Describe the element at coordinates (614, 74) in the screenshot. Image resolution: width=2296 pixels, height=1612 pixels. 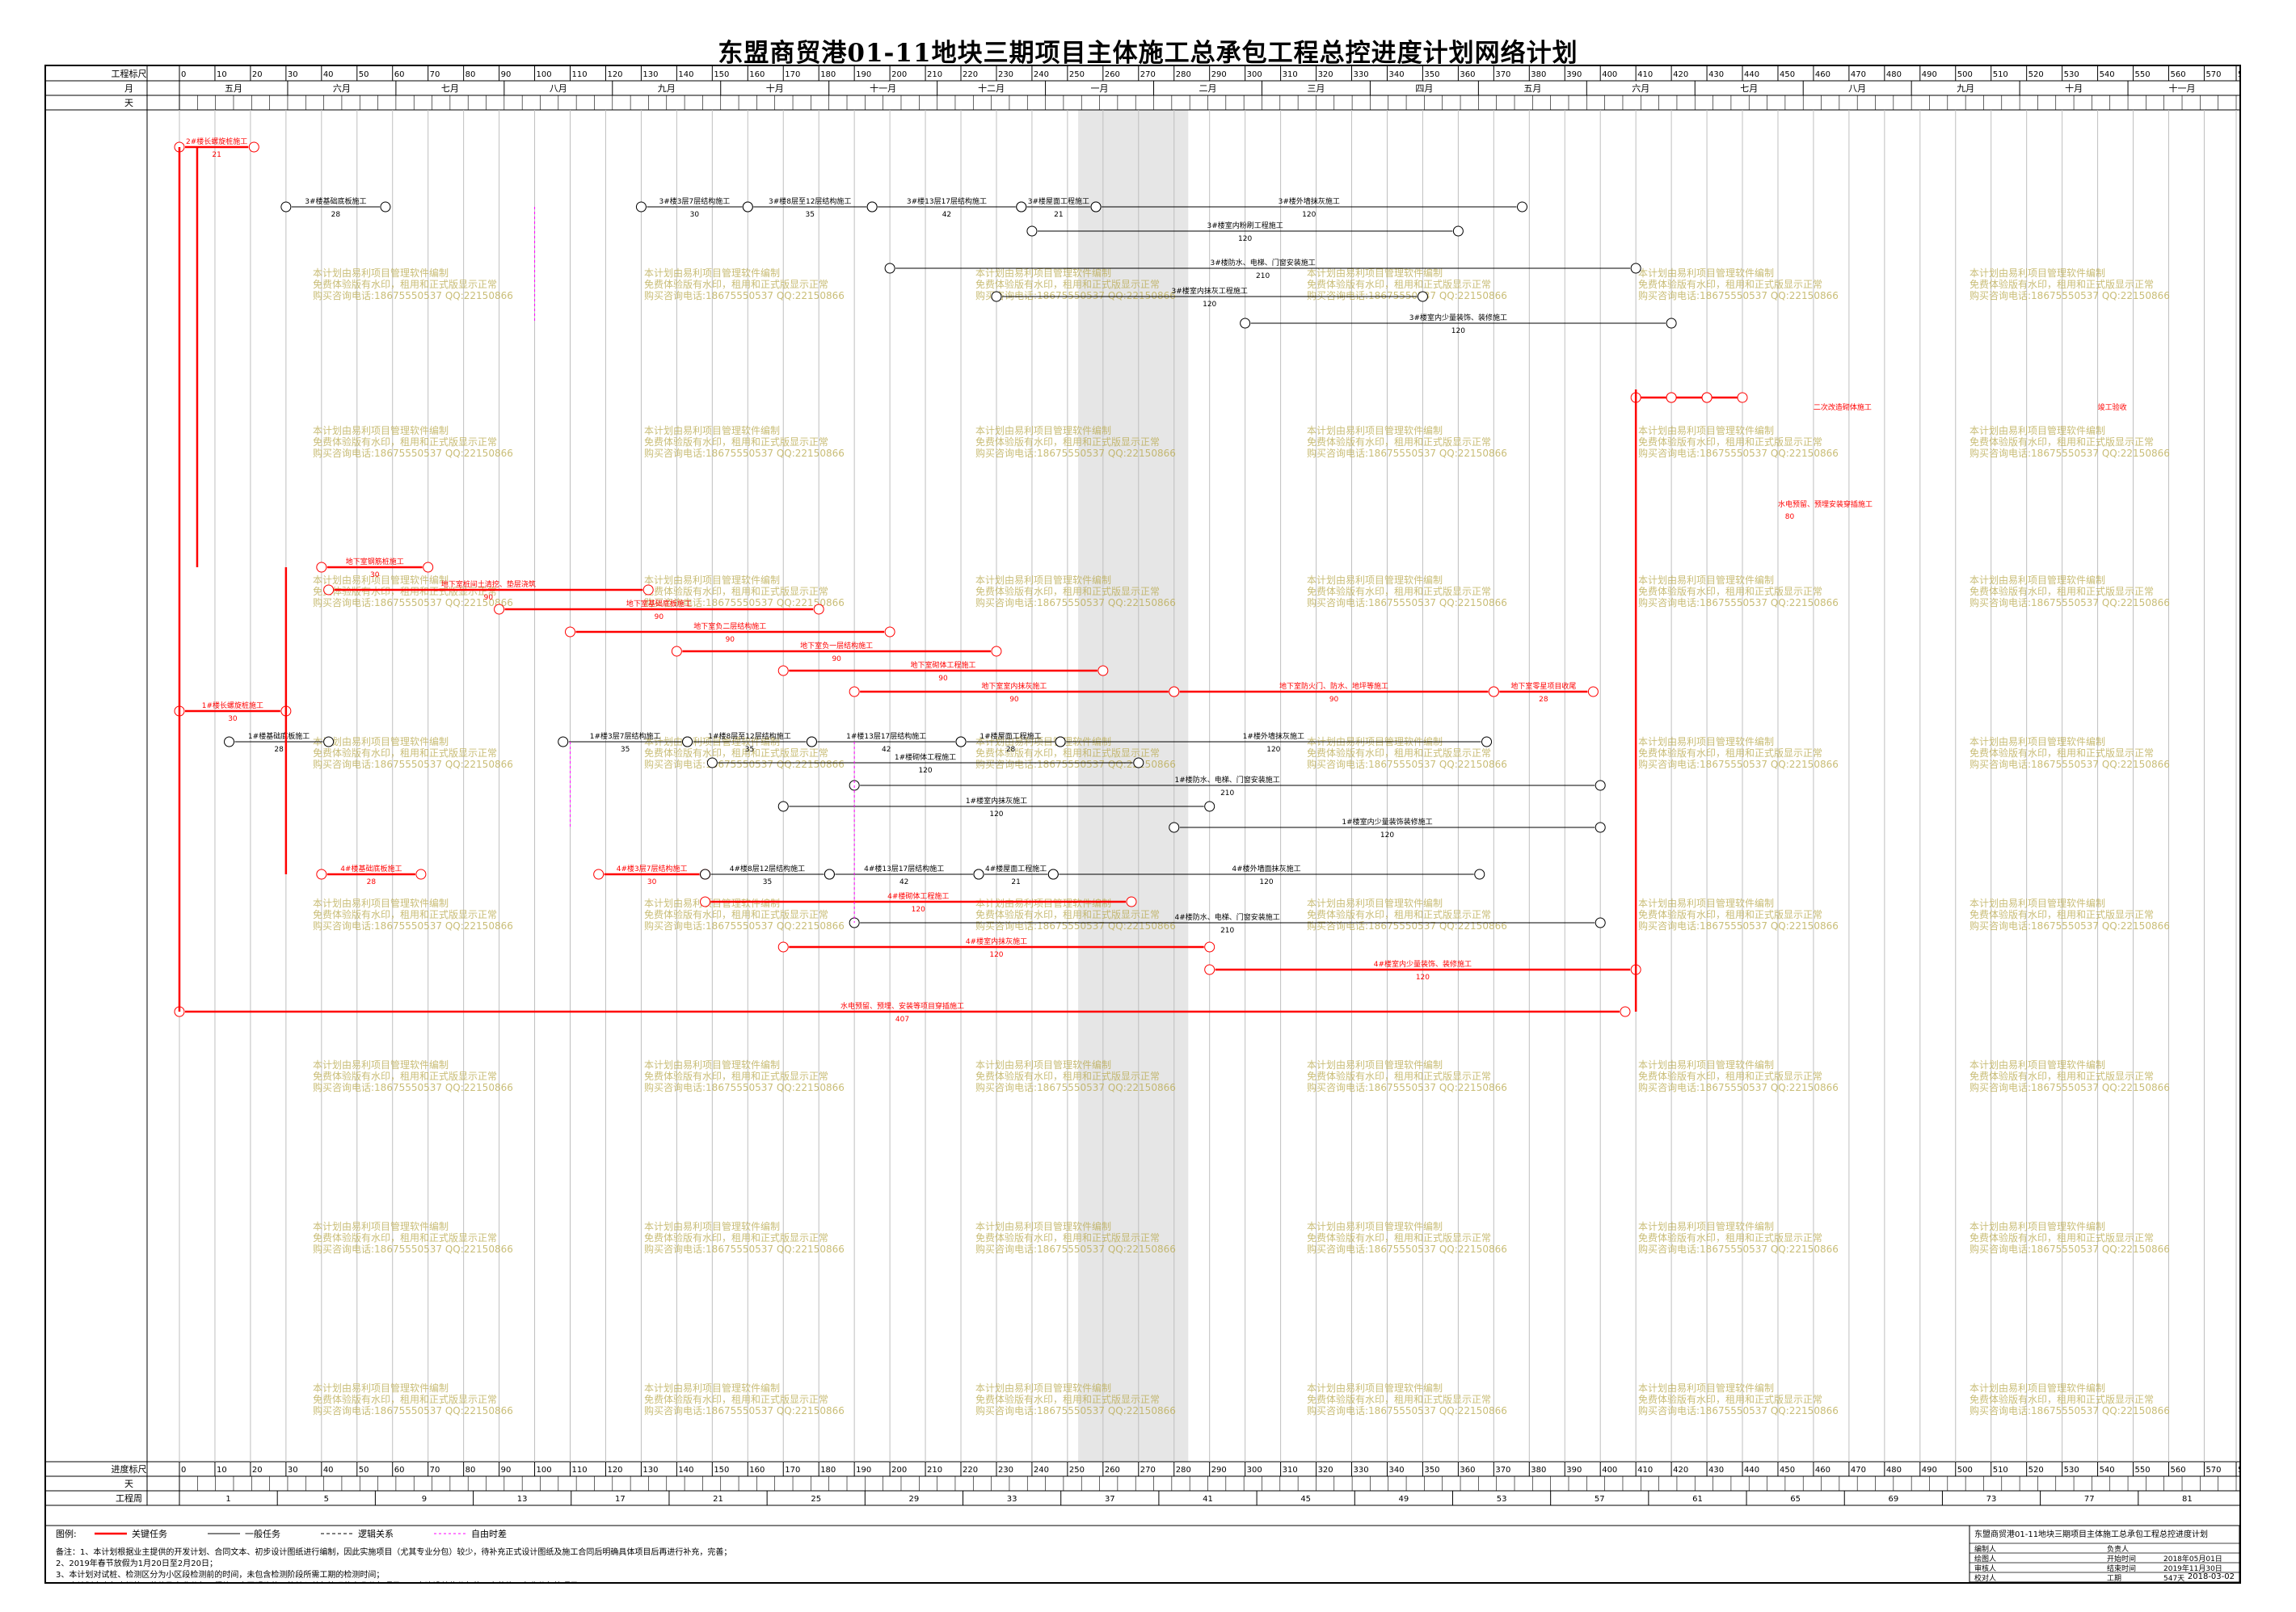
I see `scale-tick-label: 120` at that location.